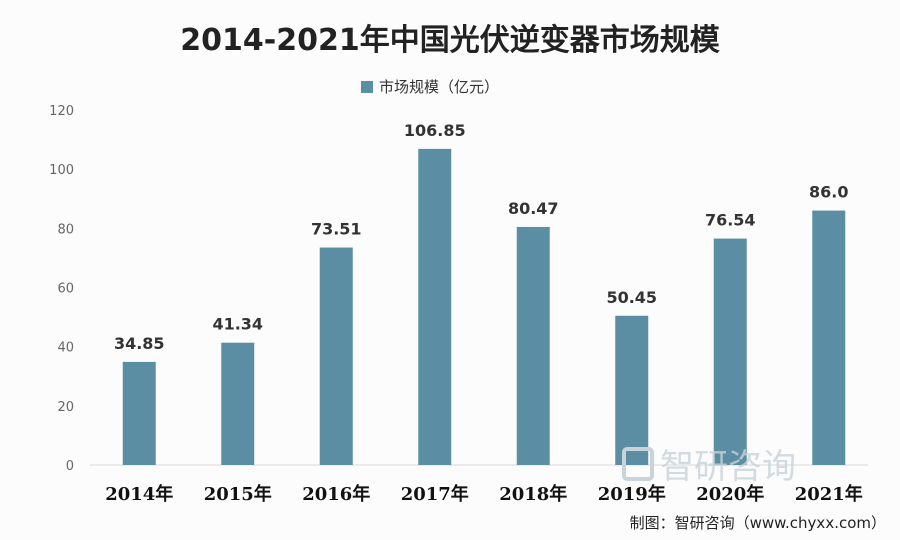  What do you see at coordinates (730, 494) in the screenshot?
I see `x-tick-label: 2020年` at bounding box center [730, 494].